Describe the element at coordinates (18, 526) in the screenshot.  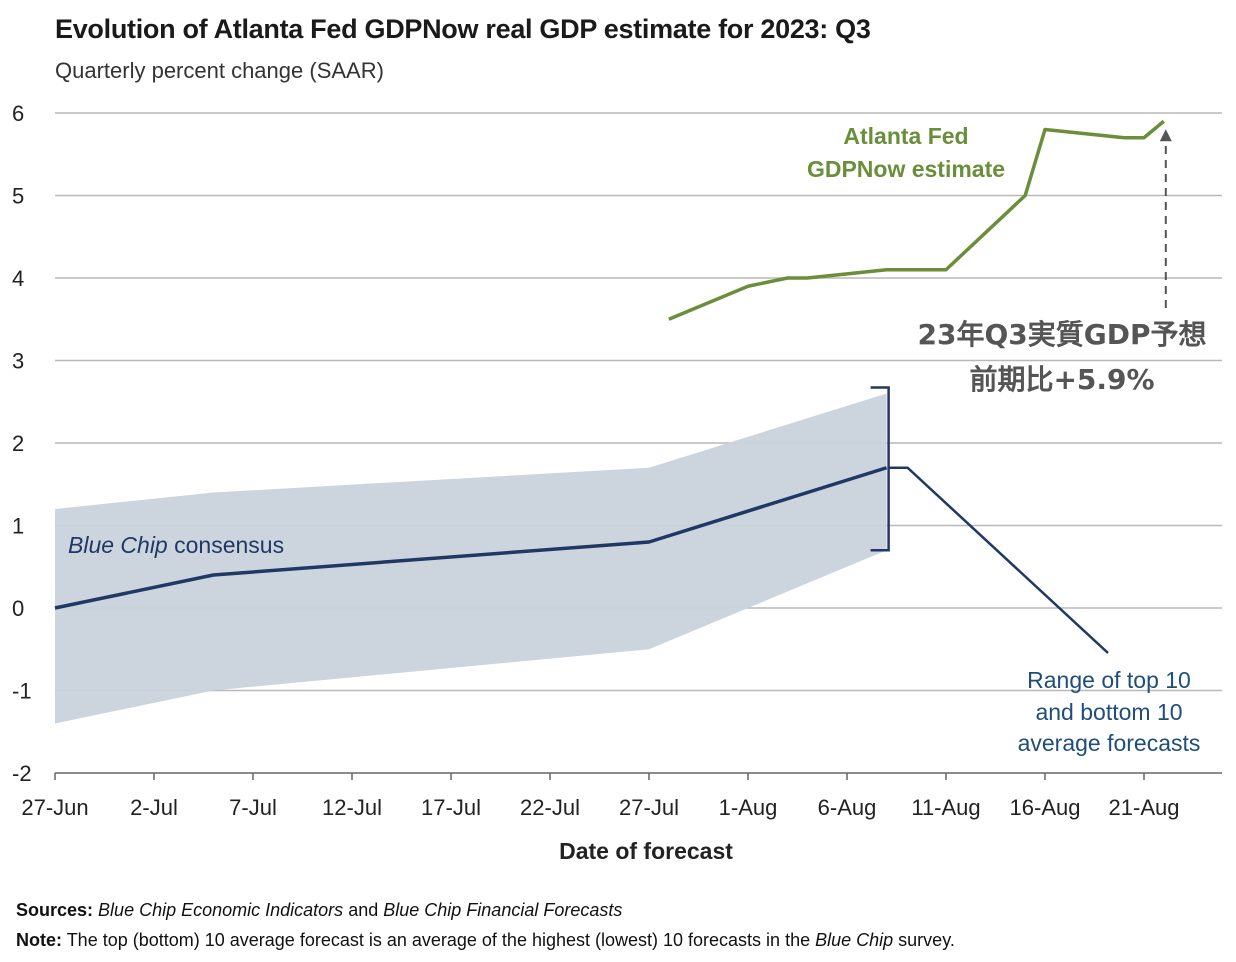
I see `y-tick-label: 1` at that location.